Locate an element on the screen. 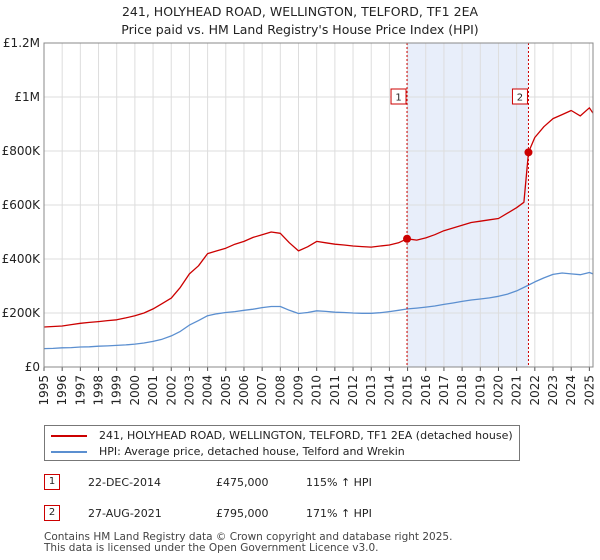  sale-label: 2 is located at coordinates (520, 98).